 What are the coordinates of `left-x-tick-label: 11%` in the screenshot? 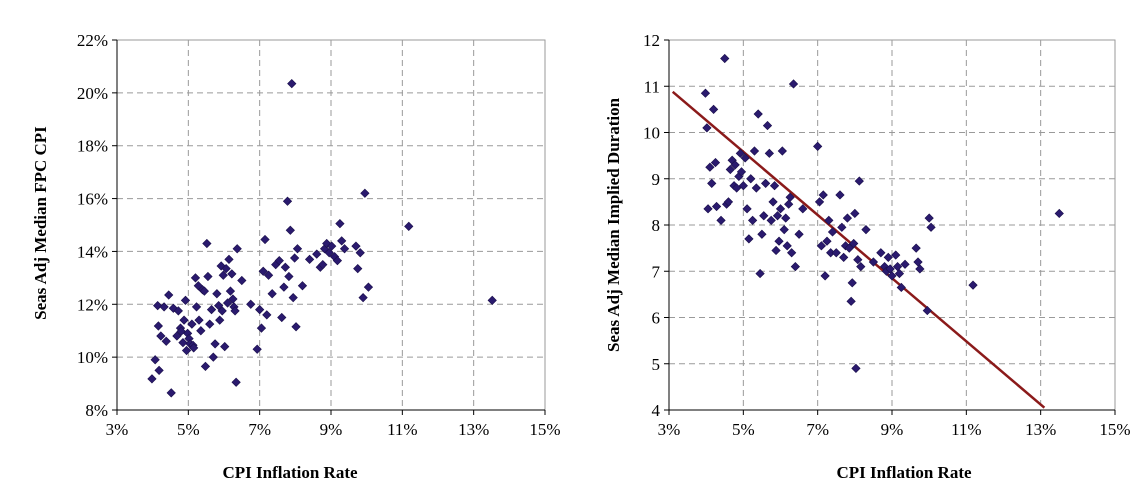 It's located at (402, 429).